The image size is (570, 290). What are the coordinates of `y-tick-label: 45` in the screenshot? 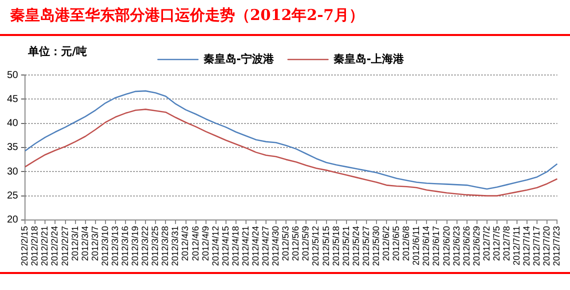 It's located at (13, 99).